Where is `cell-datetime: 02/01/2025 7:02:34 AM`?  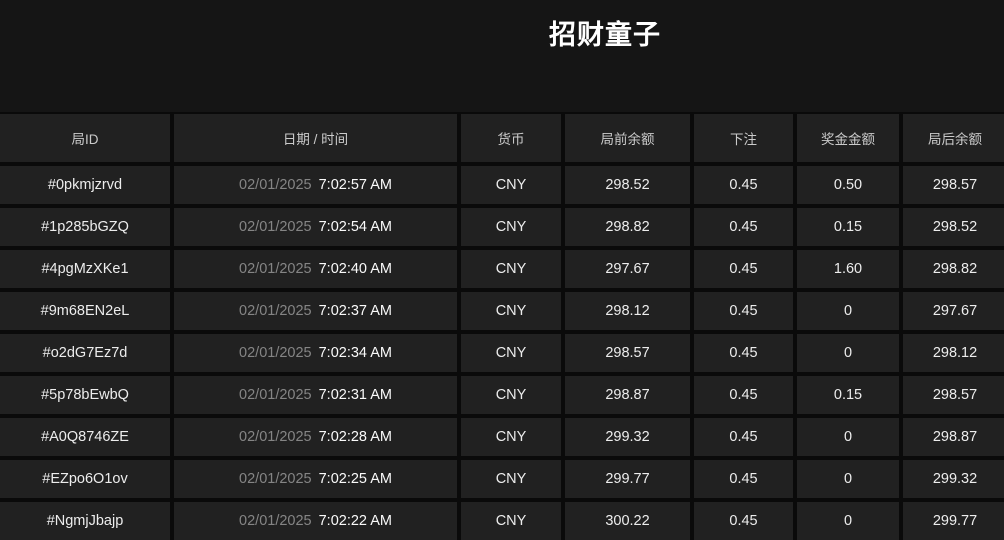 cell-datetime: 02/01/2025 7:02:34 AM is located at coordinates (315, 353).